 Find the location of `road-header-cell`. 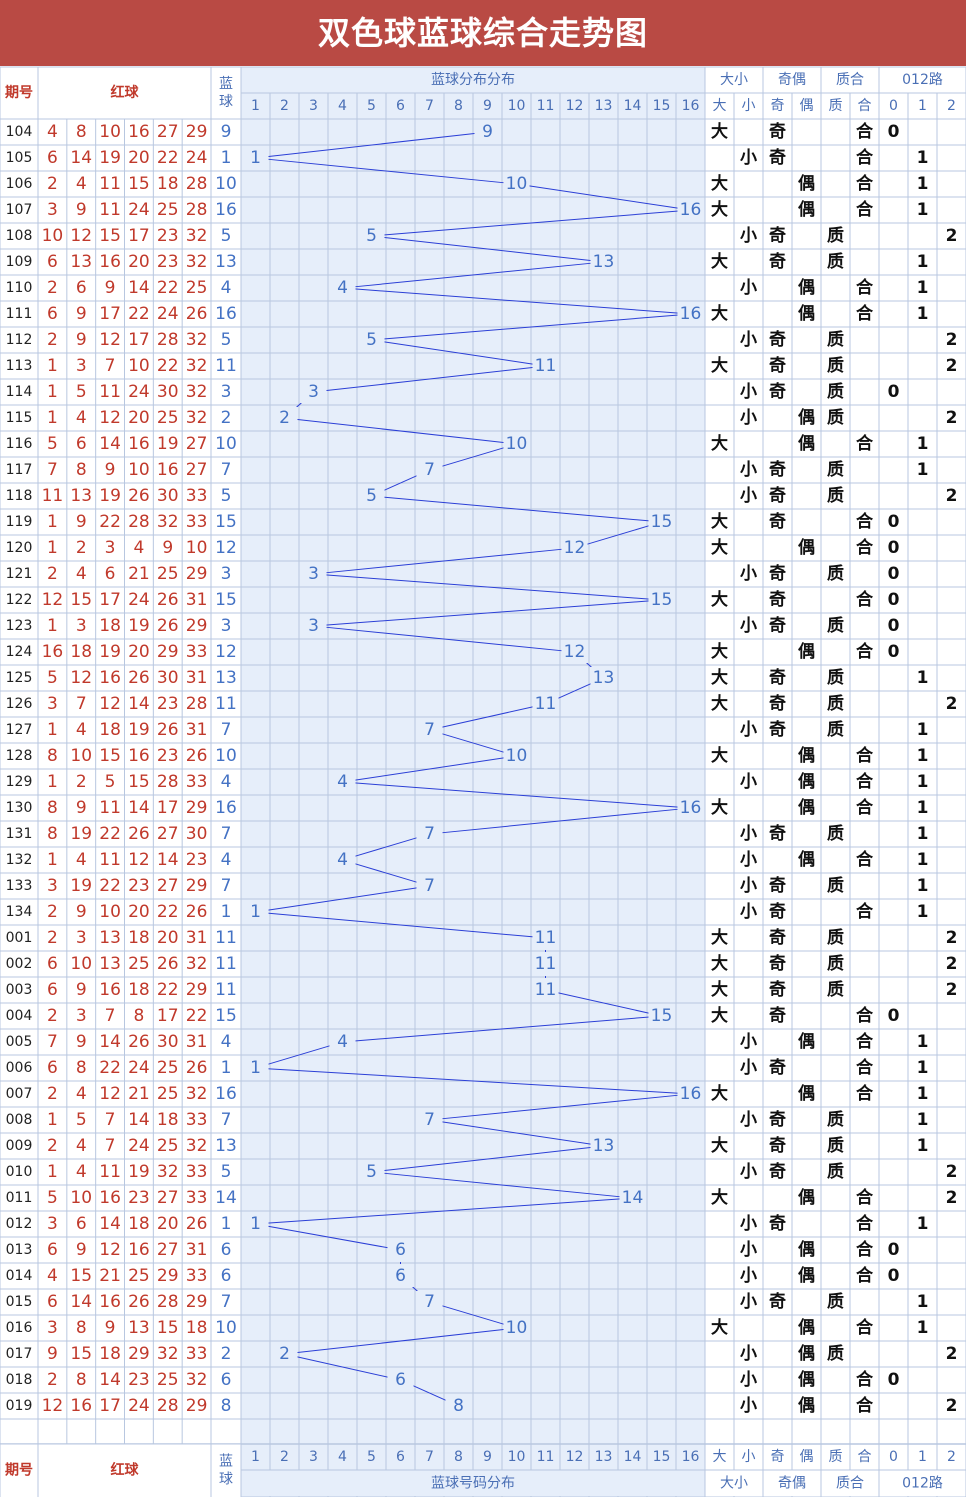

road-header-cell is located at coordinates (922, 80).